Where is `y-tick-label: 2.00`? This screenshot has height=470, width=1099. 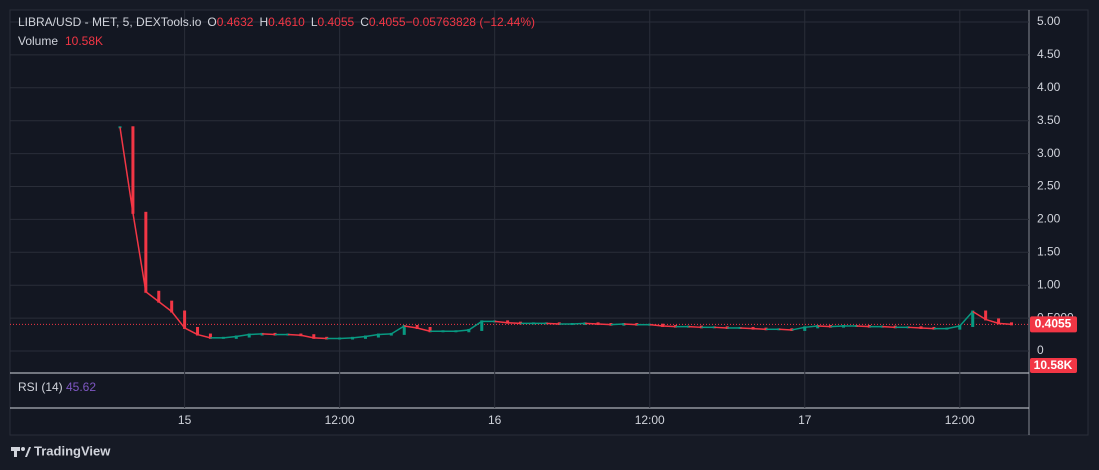 y-tick-label: 2.00 is located at coordinates (1049, 219).